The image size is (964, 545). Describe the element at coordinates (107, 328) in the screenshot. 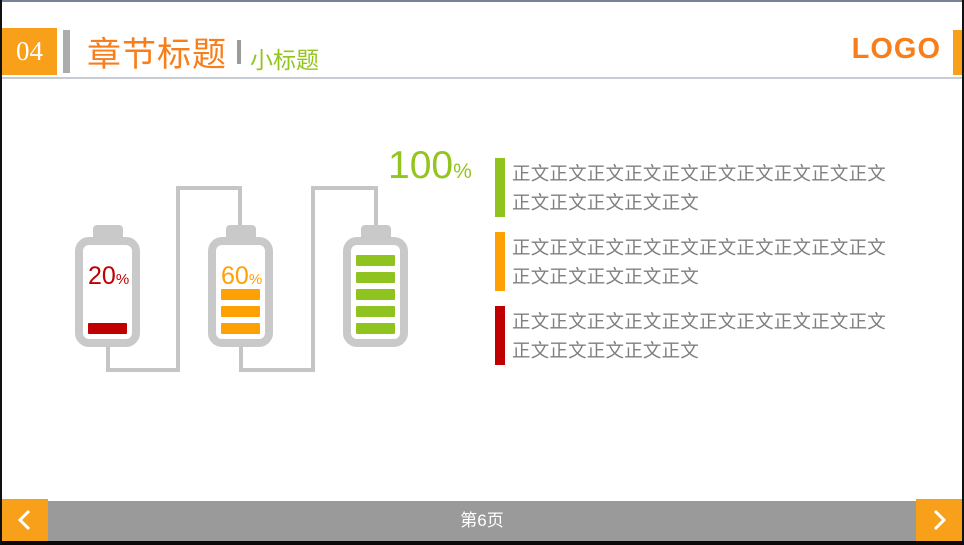

I see `battery-20-fill-bars` at that location.